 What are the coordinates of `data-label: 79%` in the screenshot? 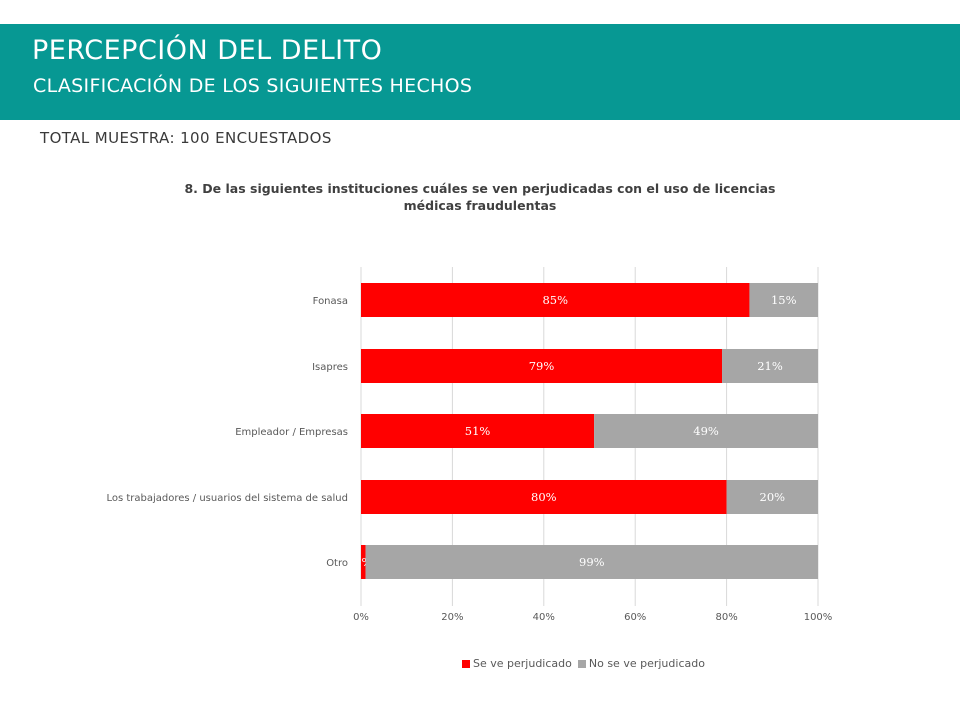 It's located at (542, 366).